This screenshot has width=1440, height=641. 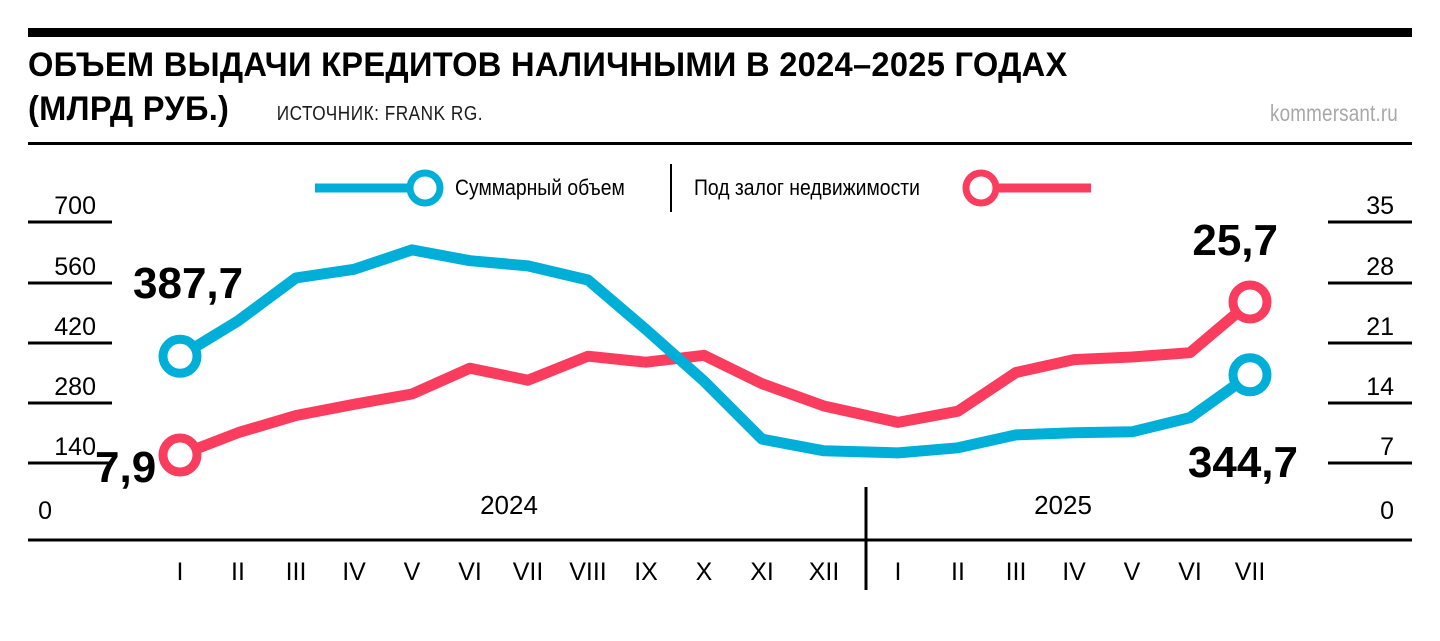 I want to click on page-title-line-2: (МЛРД РУБ.), so click(x=129, y=109).